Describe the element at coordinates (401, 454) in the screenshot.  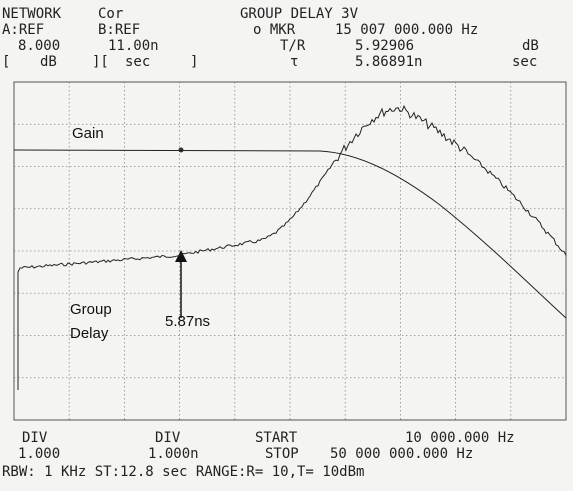
I see `readout-text: 50 000 000.000 Hz` at that location.